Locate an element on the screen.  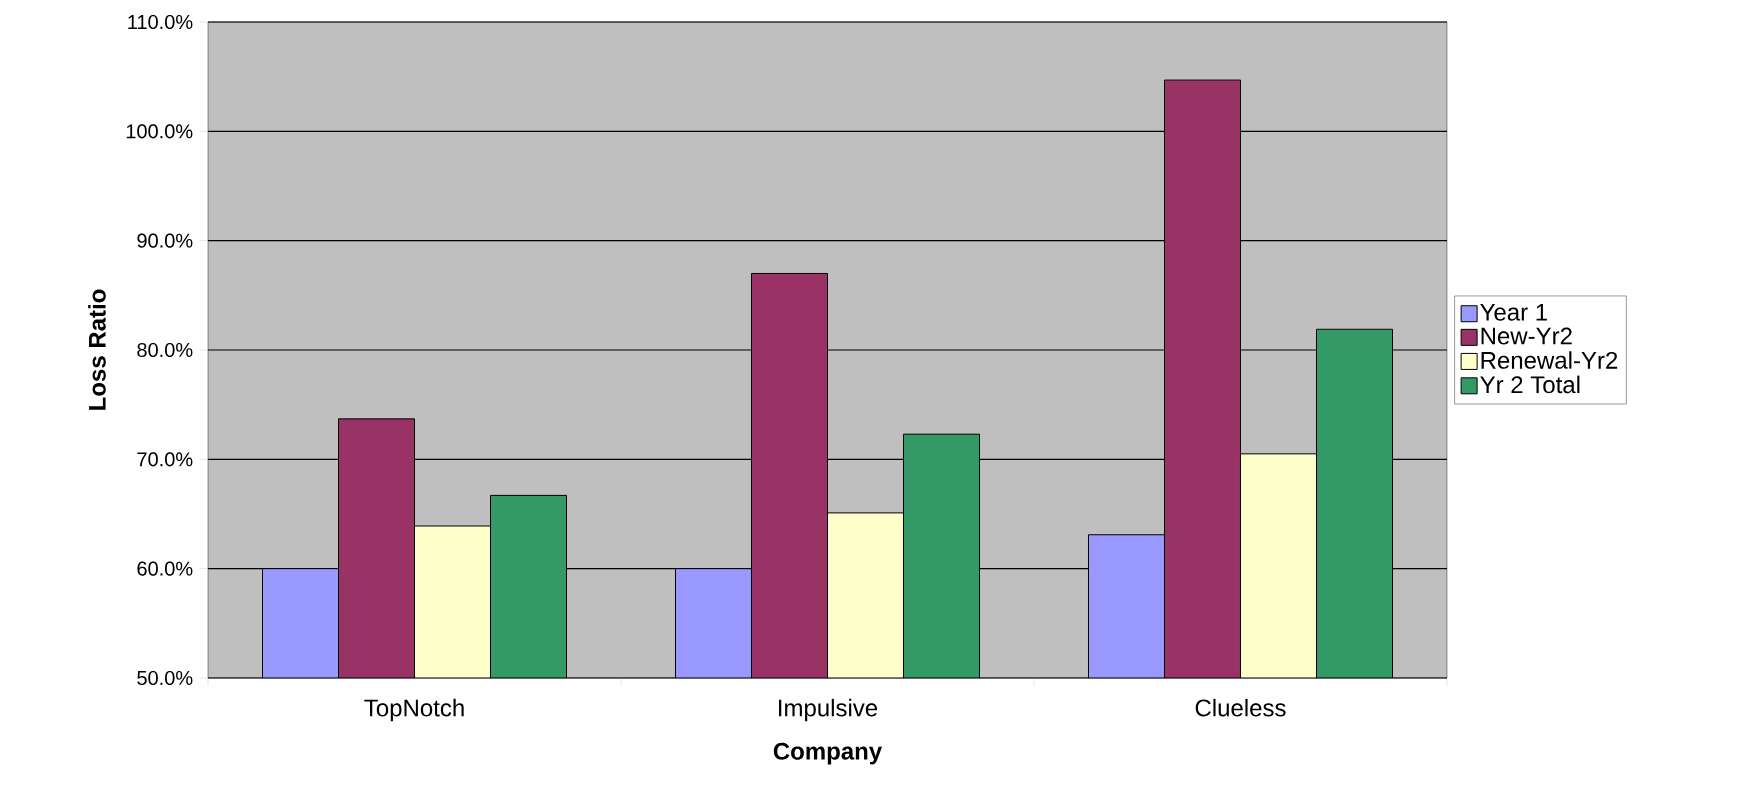
y-tick-label: 50.0% is located at coordinates (165, 678).